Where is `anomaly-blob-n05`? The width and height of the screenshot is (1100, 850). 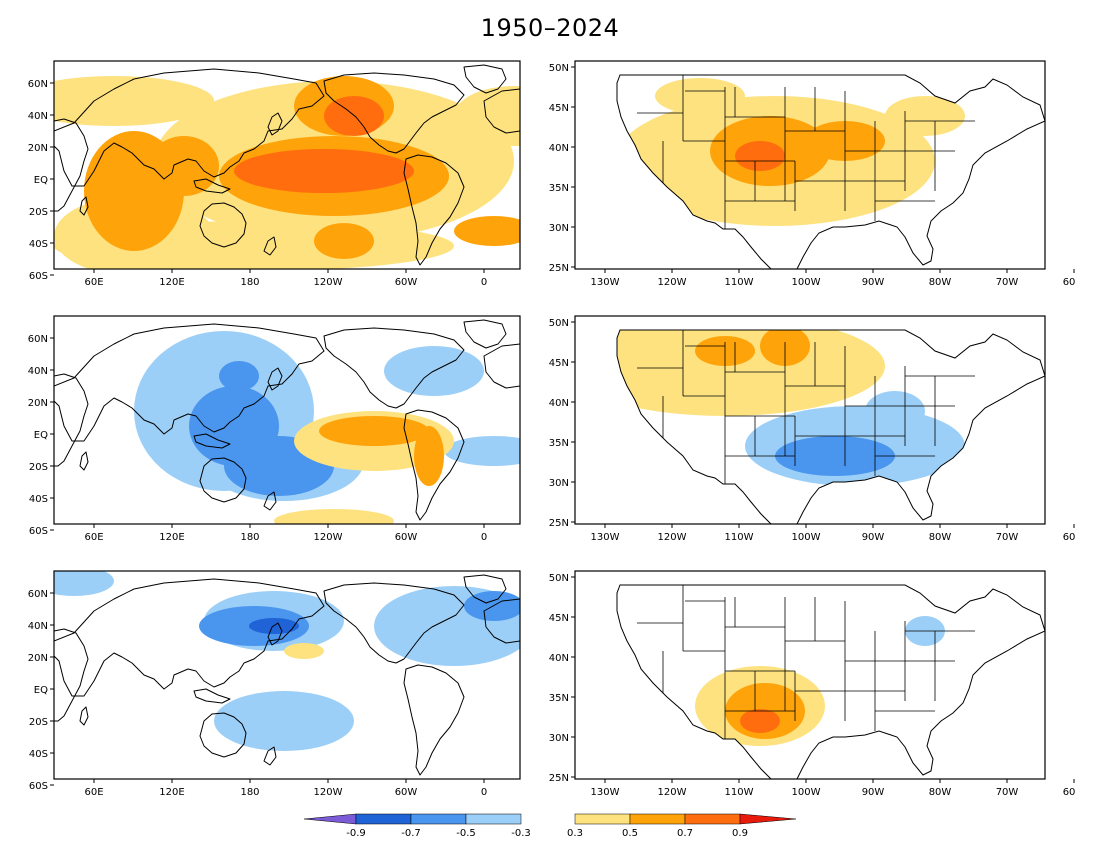 anomaly-blob-n05 is located at coordinates (239, 376).